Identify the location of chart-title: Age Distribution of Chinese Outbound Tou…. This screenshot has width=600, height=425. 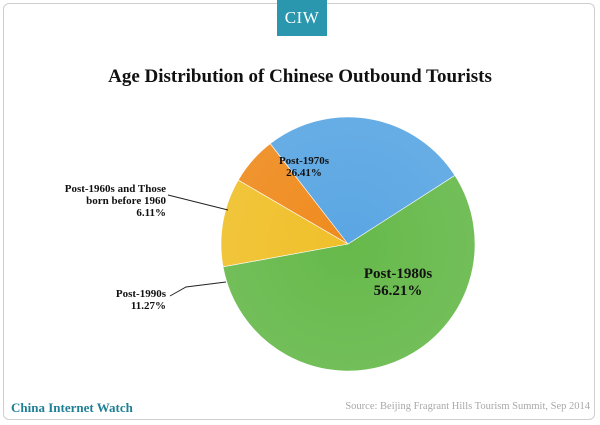
(300, 76).